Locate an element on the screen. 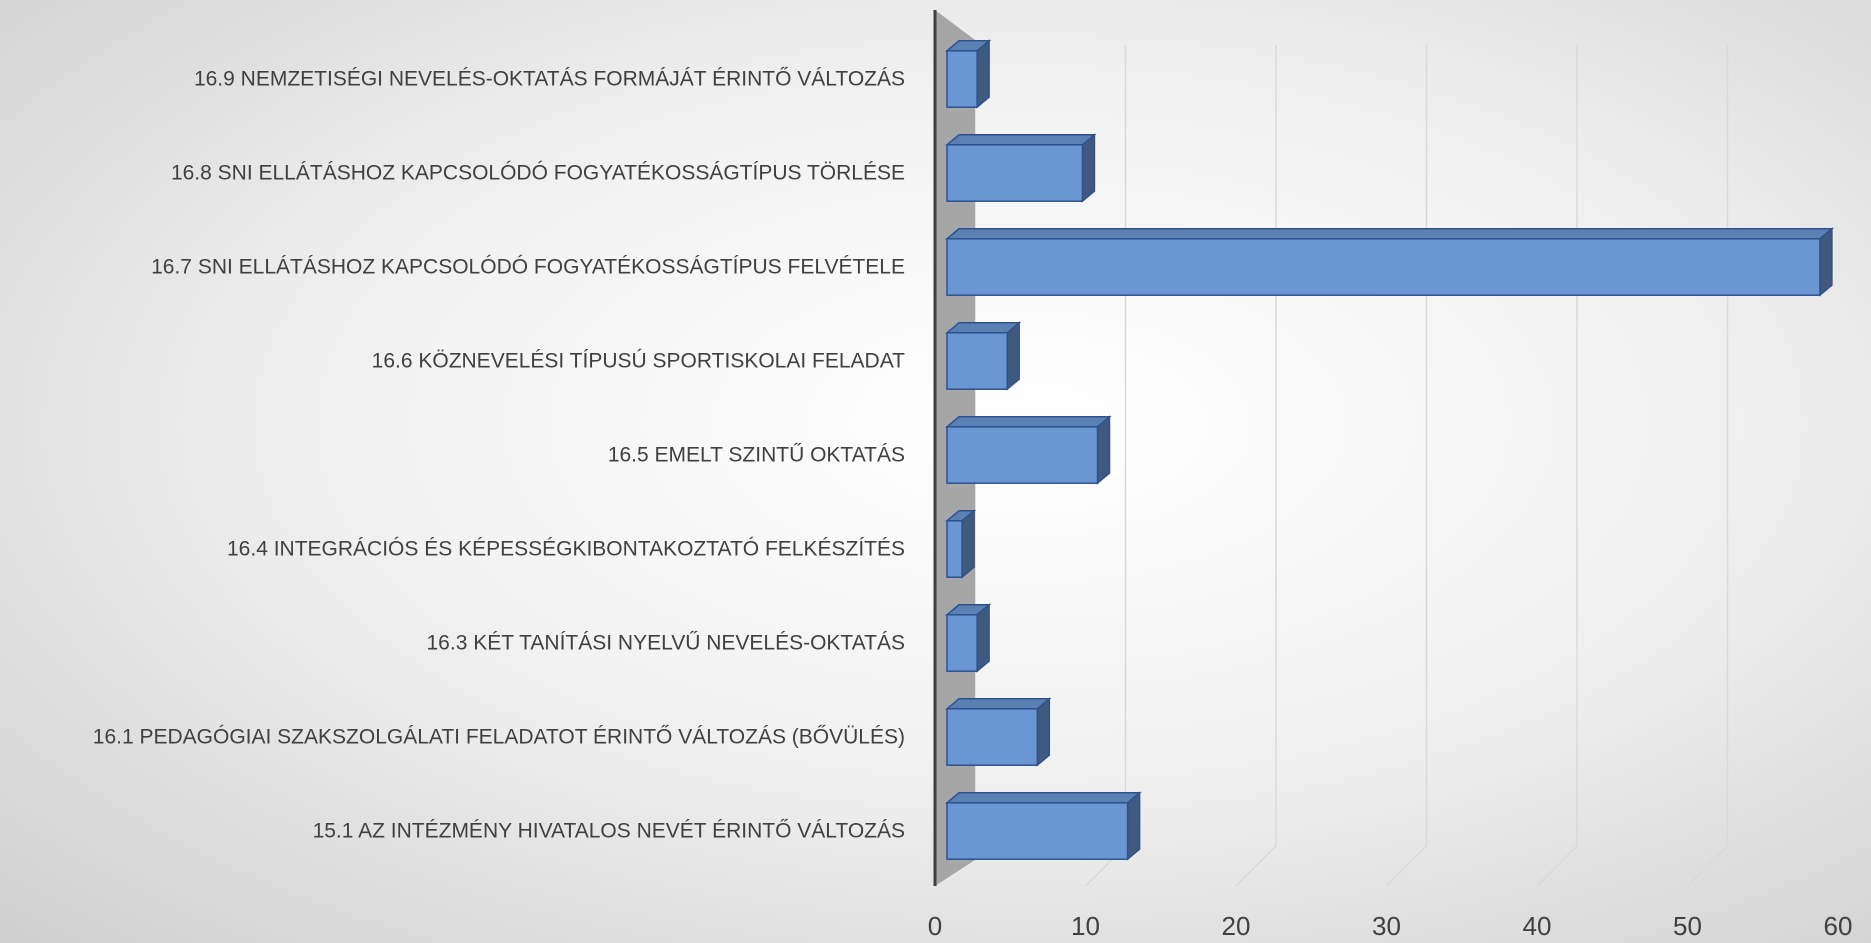 The width and height of the screenshot is (1871, 943). category-label: 16.5 EMELT SZINTŰ OKTATÁS is located at coordinates (756, 454).